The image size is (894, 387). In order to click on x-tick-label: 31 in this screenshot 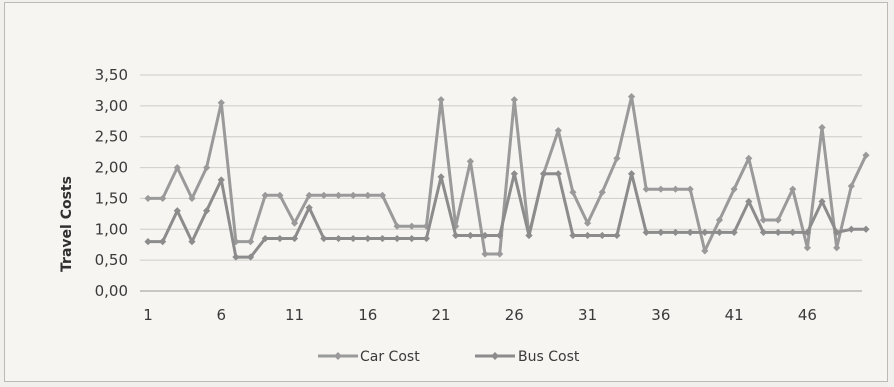, I will do `click(587, 315)`.